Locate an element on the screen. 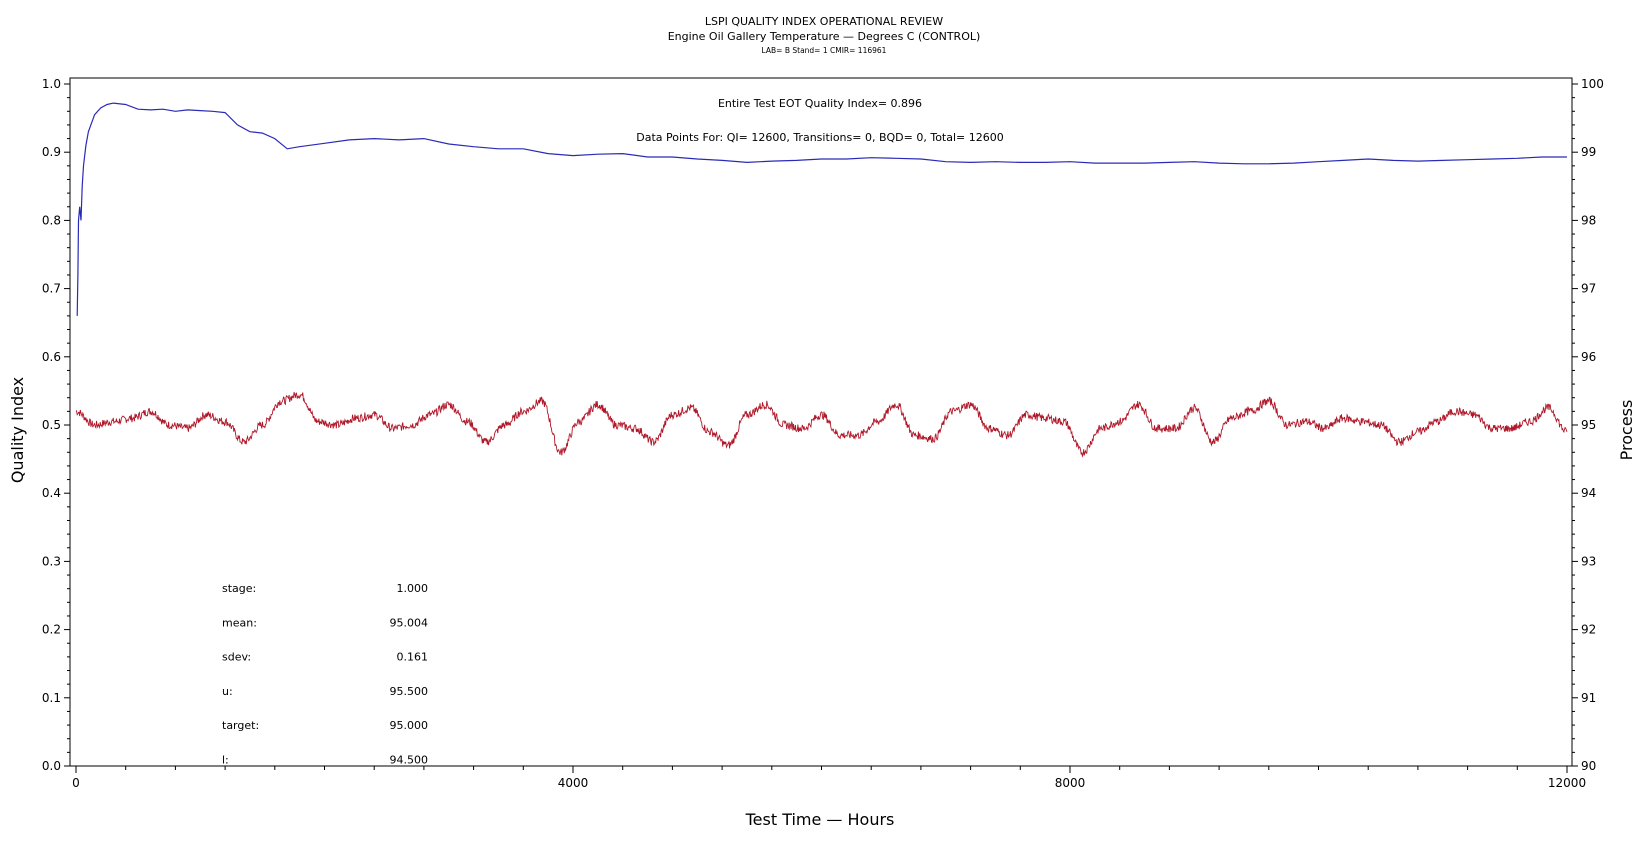  y-tick-label: 1.0 is located at coordinates (51, 84).